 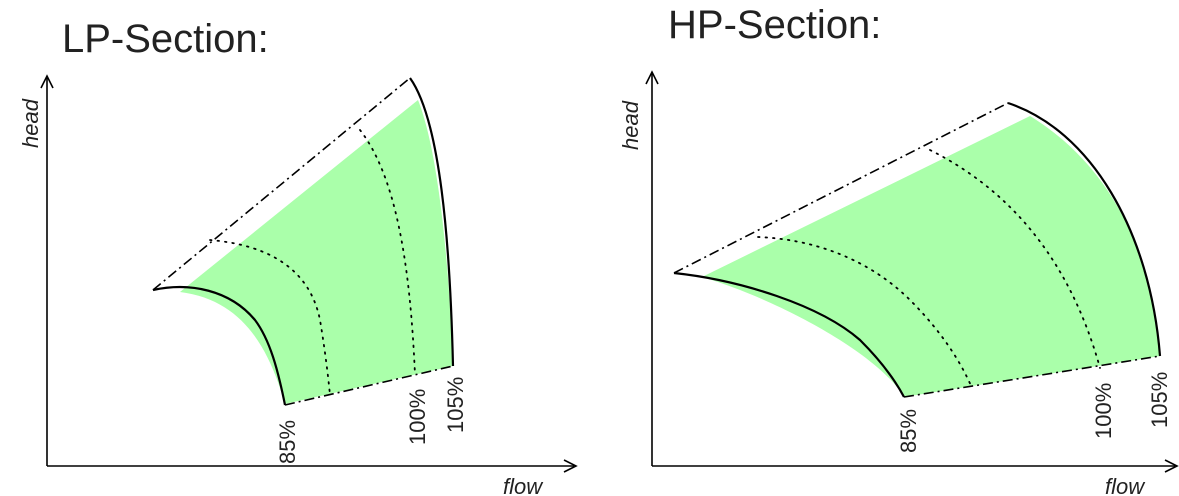 What do you see at coordinates (165, 39) in the screenshot?
I see `lp-section-title: LP-Section:` at bounding box center [165, 39].